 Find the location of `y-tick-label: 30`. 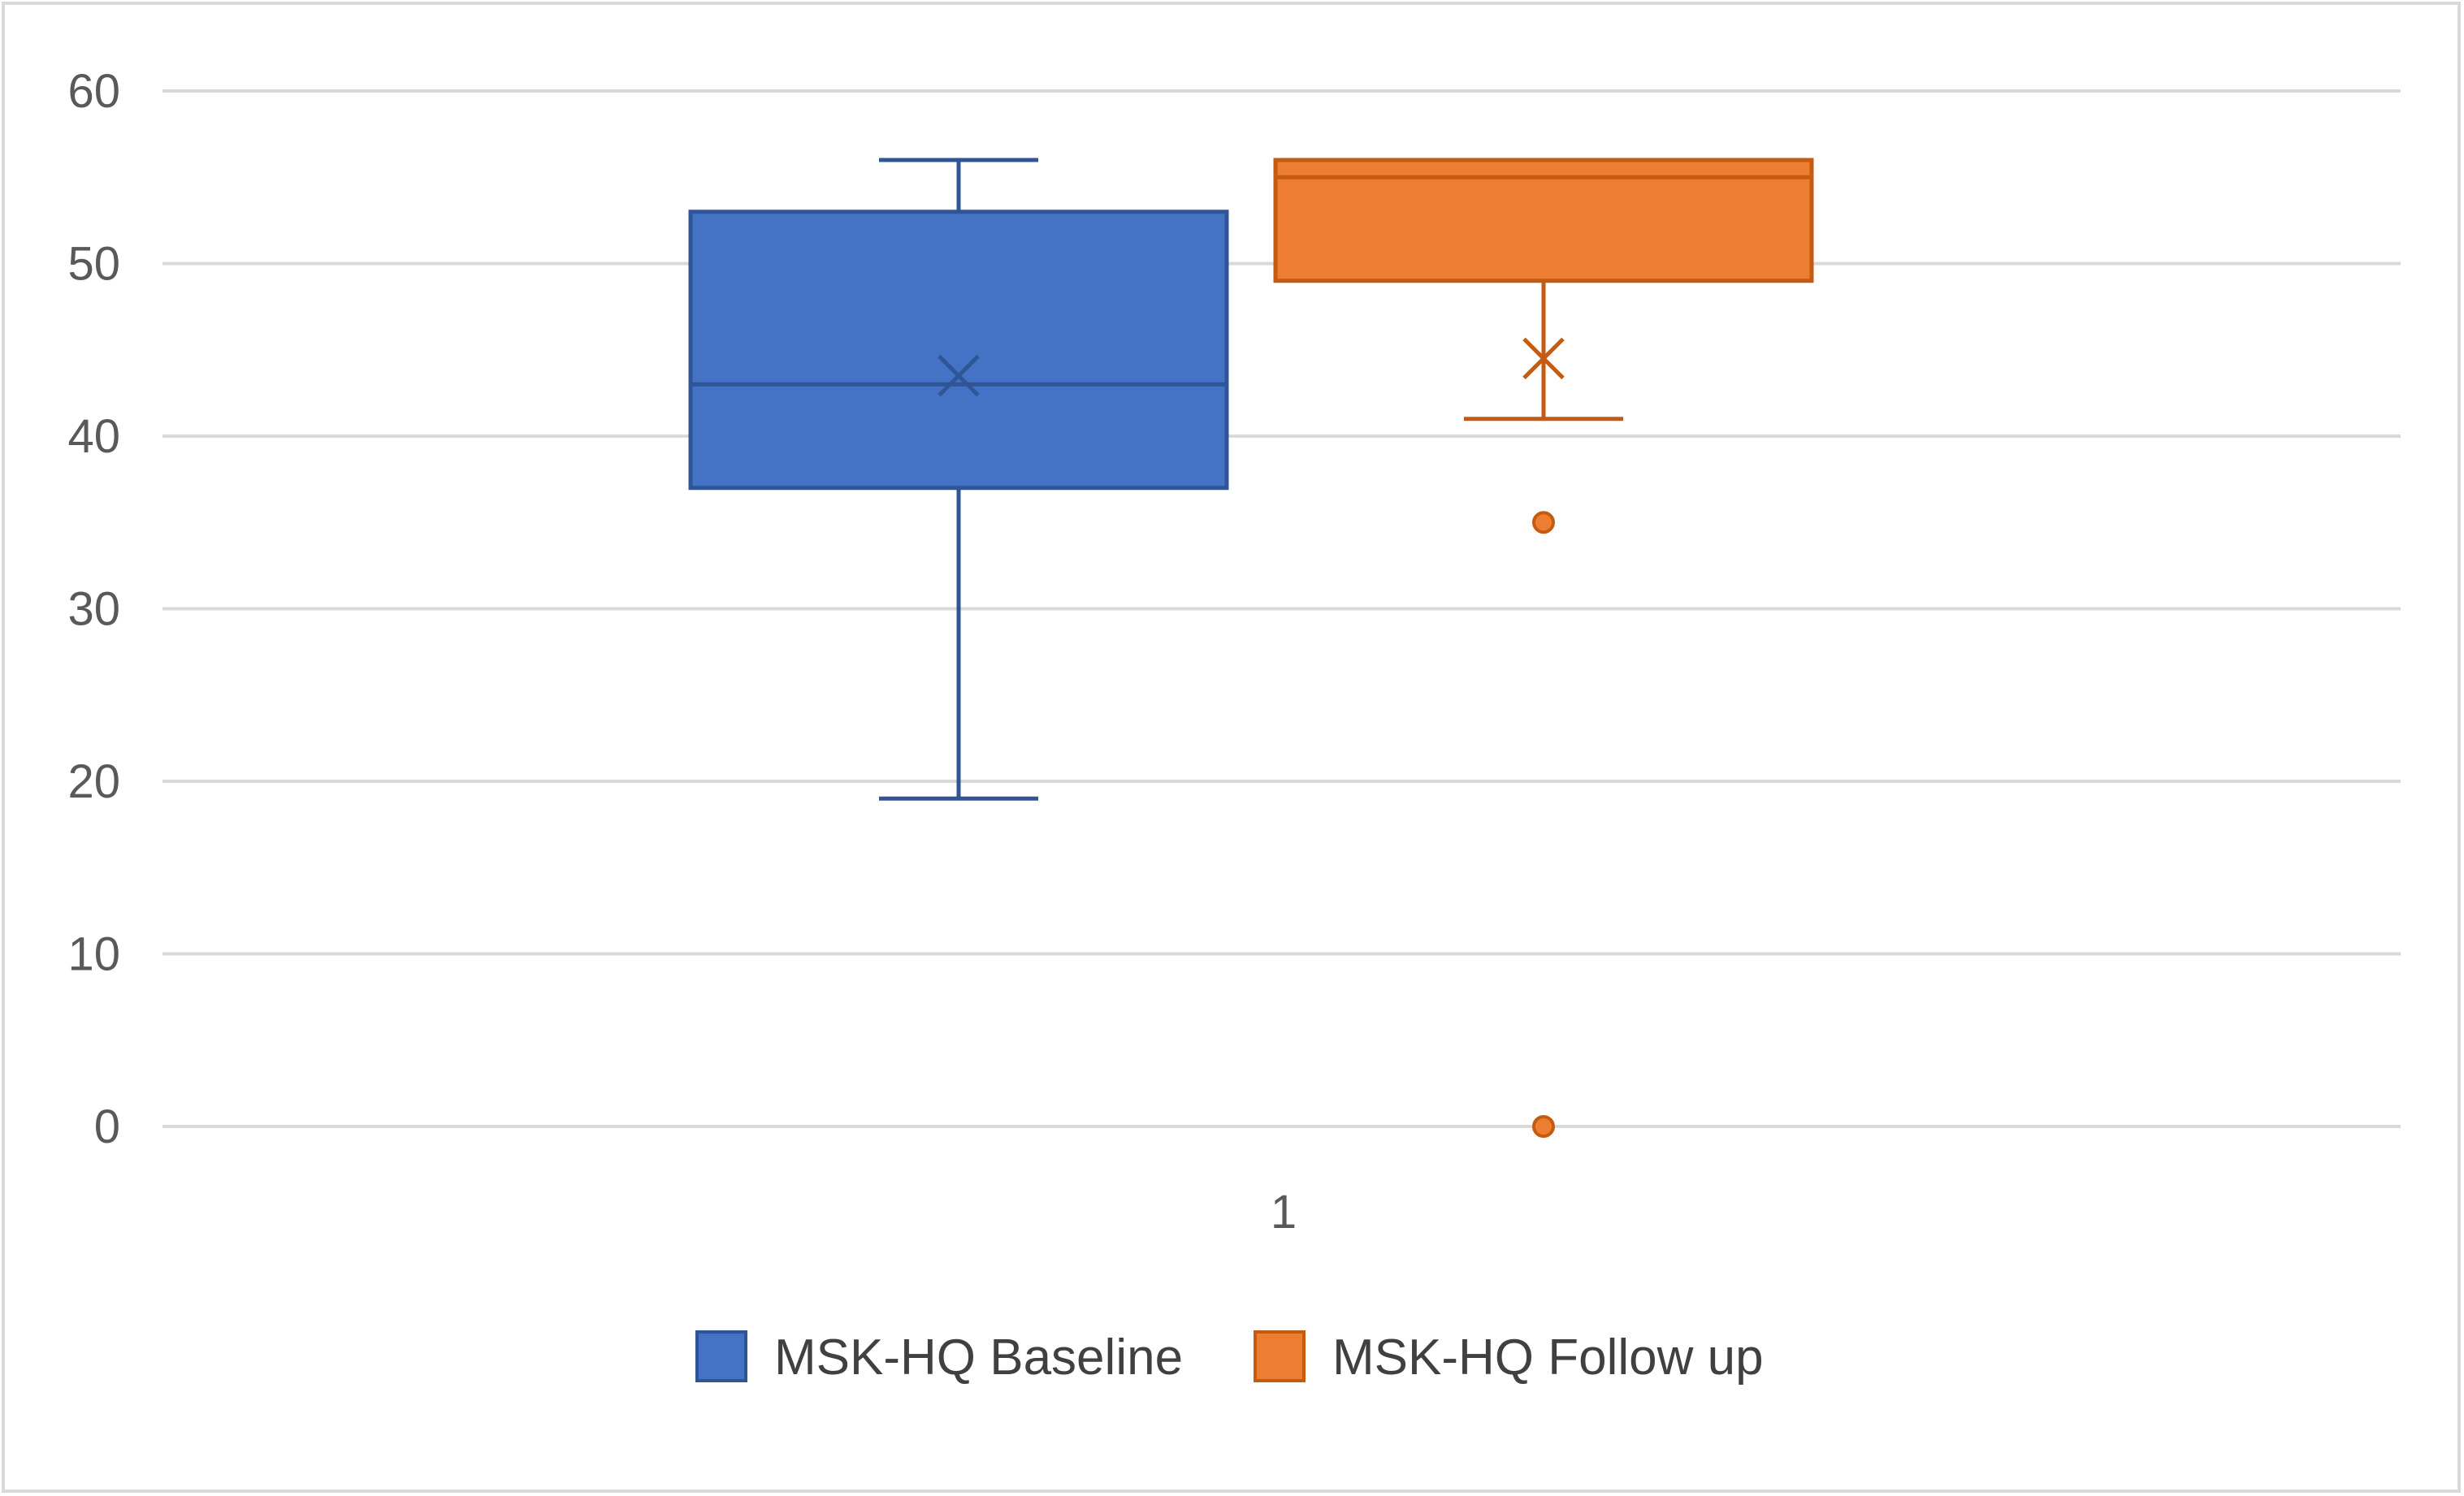

y-tick-label: 30 is located at coordinates (93, 609).